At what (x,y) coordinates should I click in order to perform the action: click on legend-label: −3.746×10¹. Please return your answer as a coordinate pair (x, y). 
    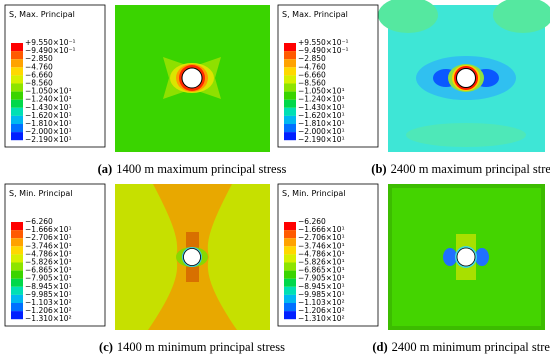
    Looking at the image, I should click on (321, 245).